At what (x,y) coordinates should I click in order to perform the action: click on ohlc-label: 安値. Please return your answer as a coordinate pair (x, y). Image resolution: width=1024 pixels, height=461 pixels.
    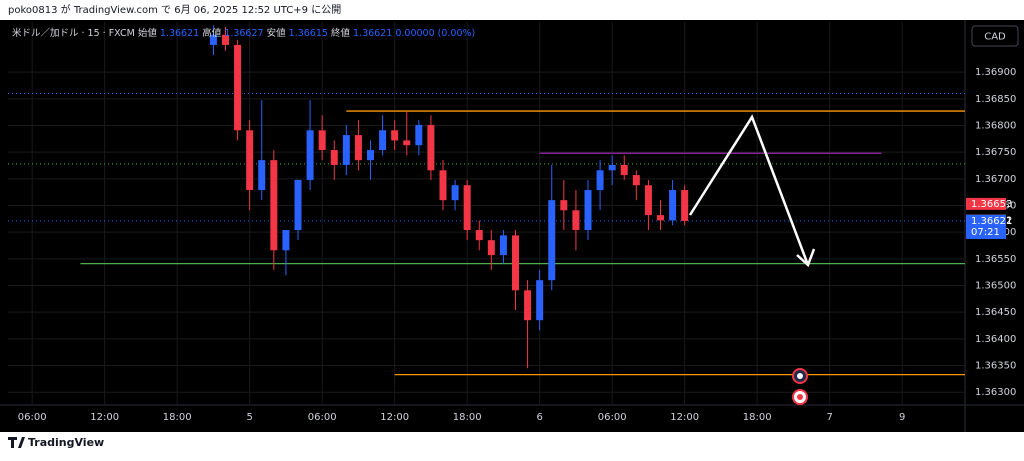
    Looking at the image, I should click on (277, 33).